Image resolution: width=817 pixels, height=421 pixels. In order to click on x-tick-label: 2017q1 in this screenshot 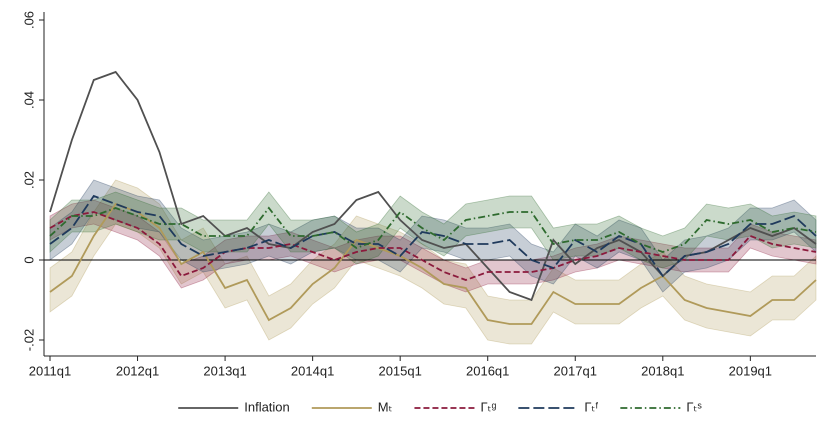, I will do `click(575, 370)`.